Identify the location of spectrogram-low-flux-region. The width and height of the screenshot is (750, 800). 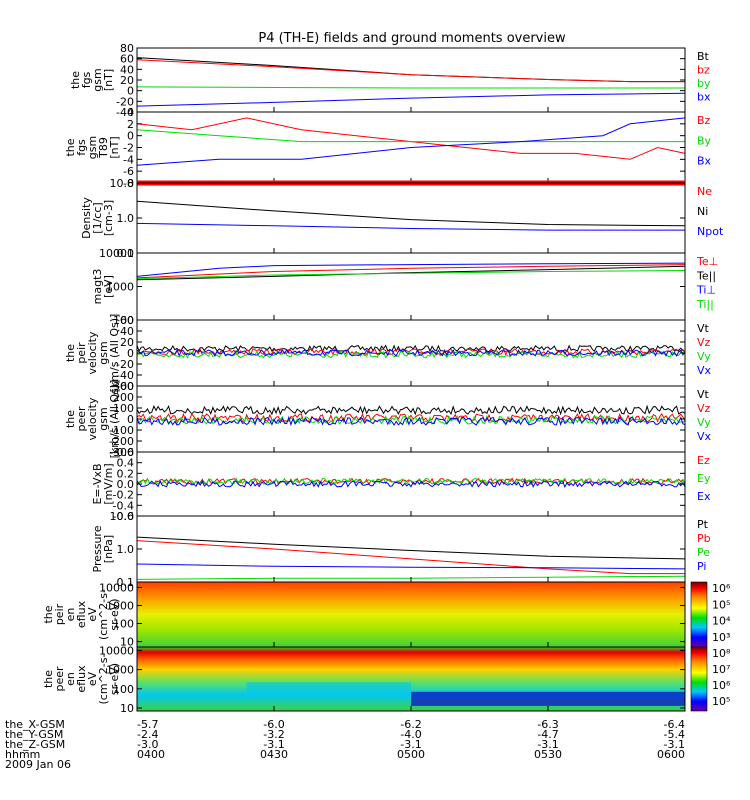
(548, 698).